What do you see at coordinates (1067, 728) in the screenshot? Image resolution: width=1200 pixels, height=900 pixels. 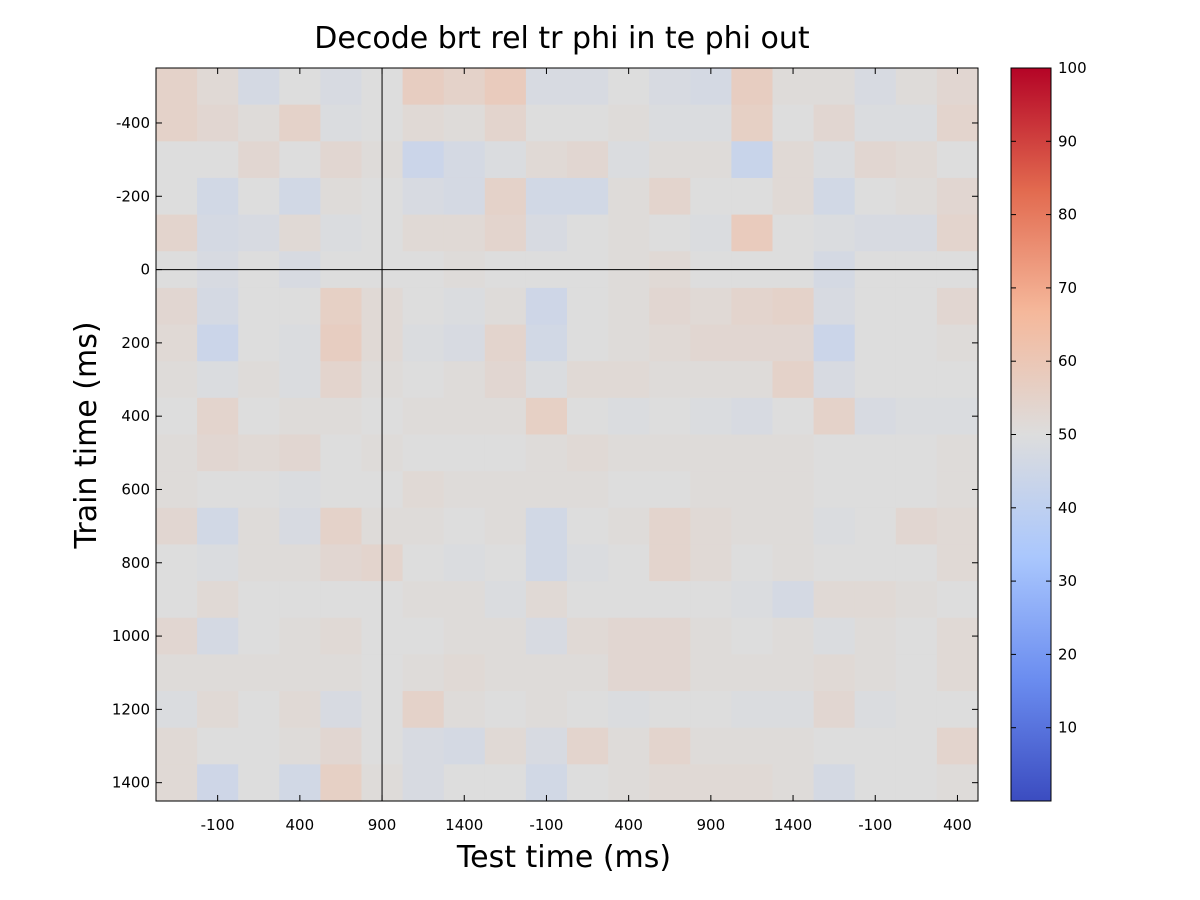 I see `colorbar-tick-label: 10` at bounding box center [1067, 728].